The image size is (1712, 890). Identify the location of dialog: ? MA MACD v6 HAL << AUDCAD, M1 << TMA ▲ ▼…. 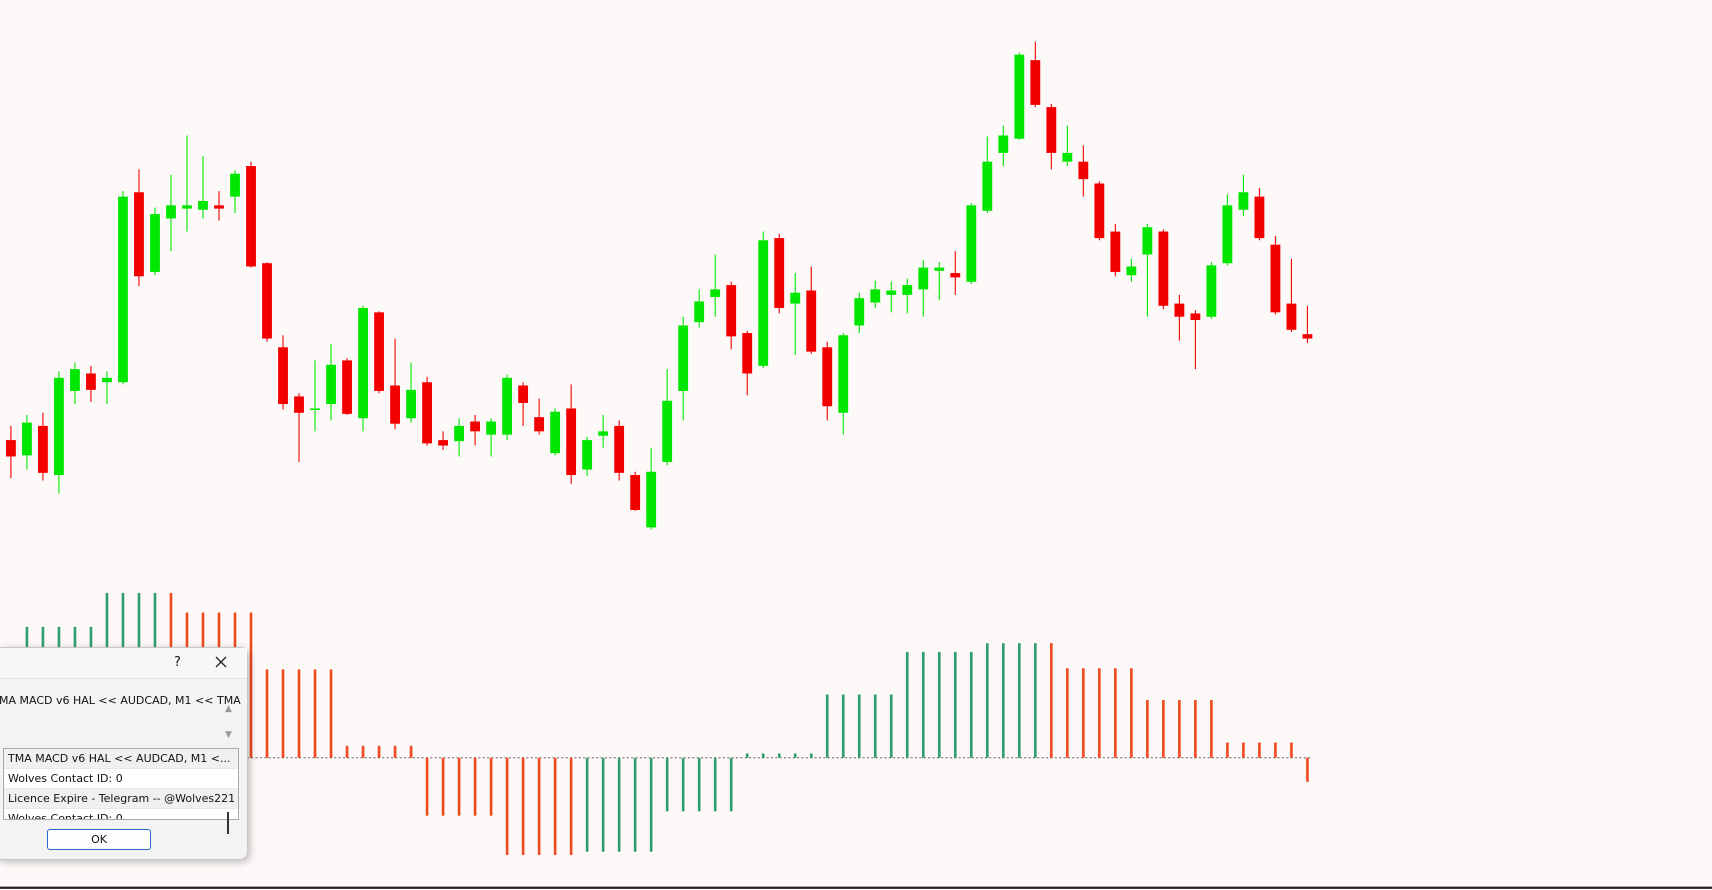
(124, 753).